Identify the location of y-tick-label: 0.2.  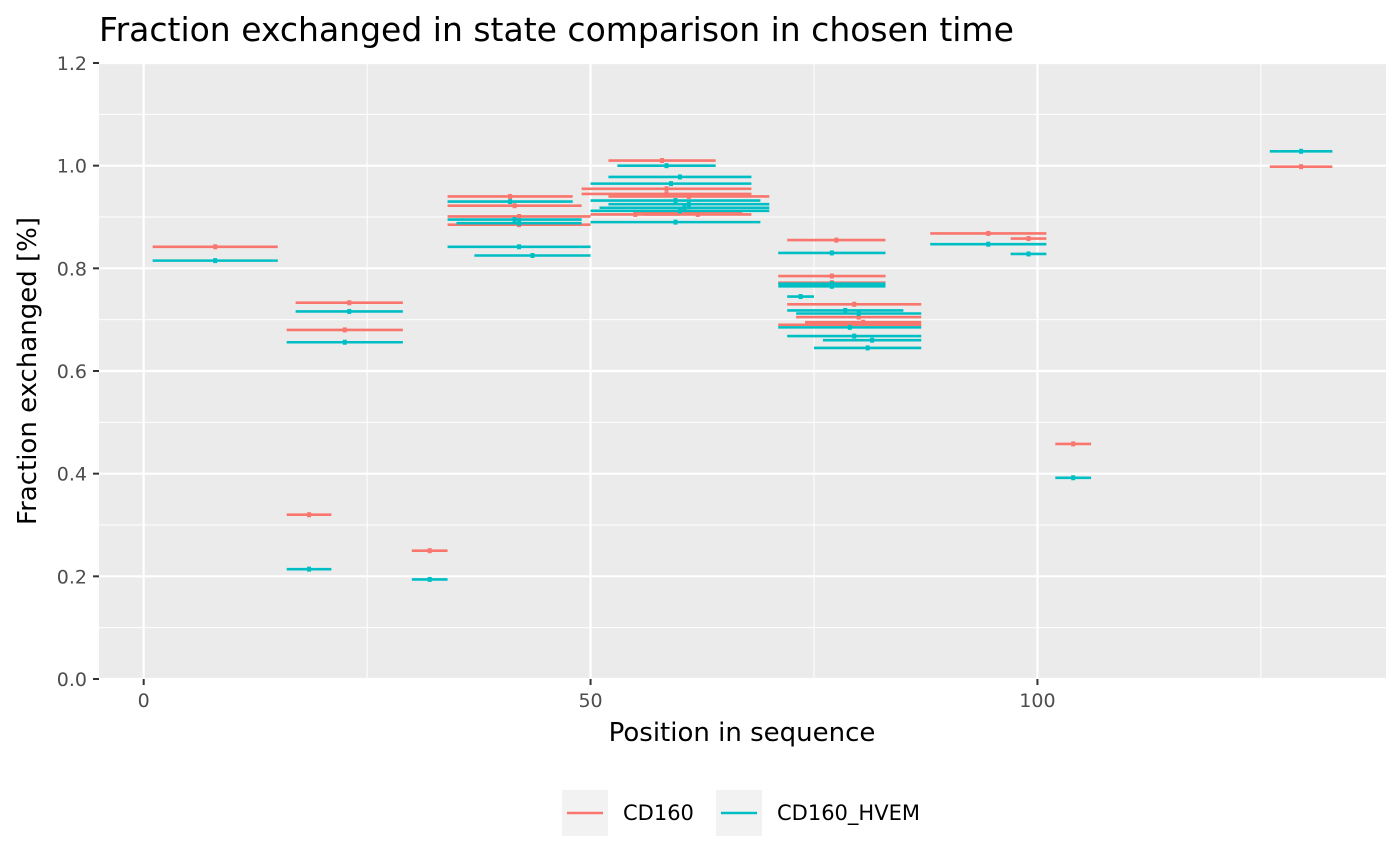
(72, 577).